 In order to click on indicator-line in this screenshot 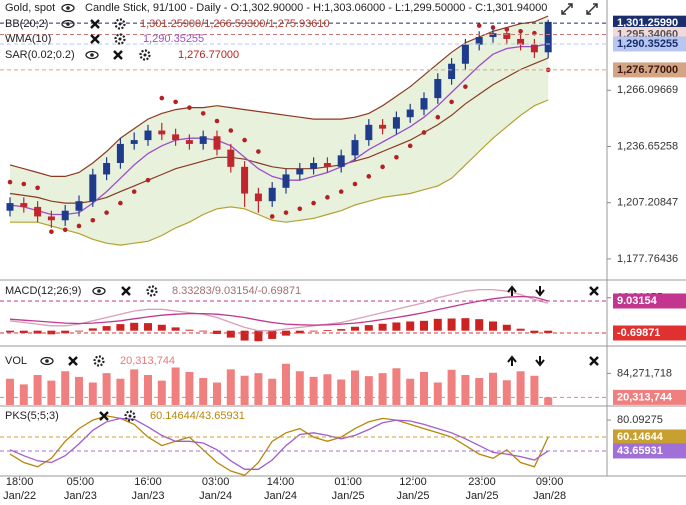, I will do `click(279, 446)`.